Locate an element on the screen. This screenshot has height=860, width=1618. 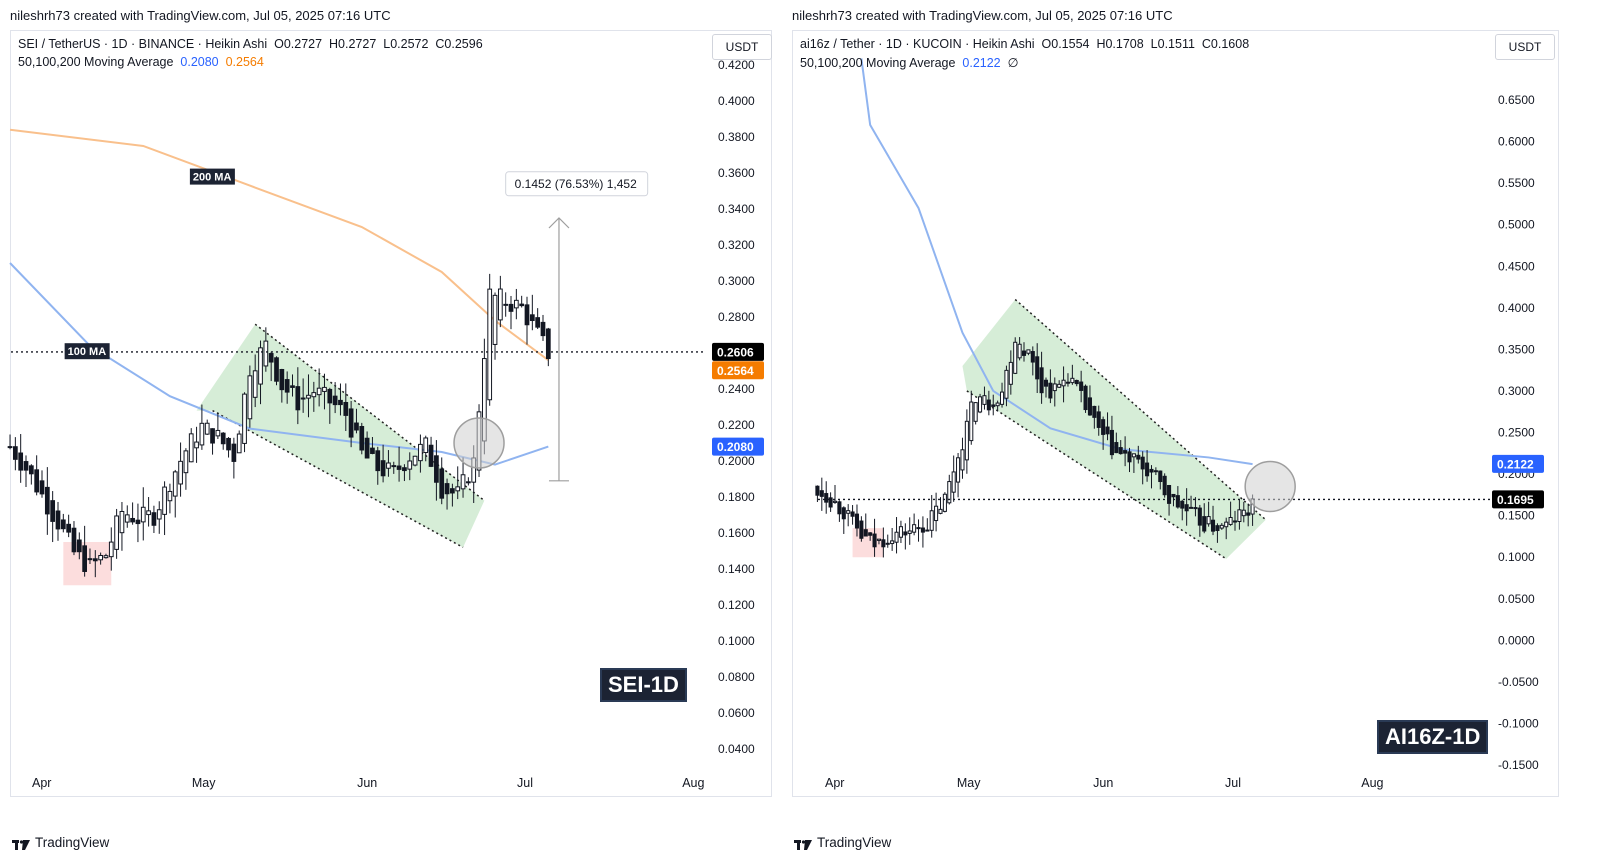
y-tick-label: 0.1200 is located at coordinates (736, 605).